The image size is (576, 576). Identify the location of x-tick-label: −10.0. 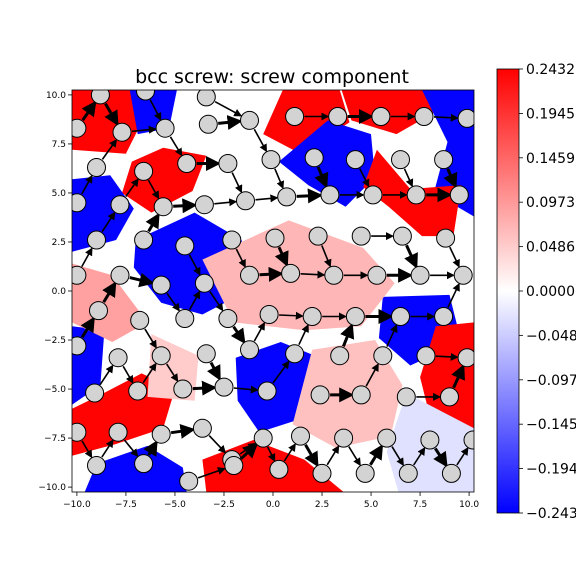
(77, 505).